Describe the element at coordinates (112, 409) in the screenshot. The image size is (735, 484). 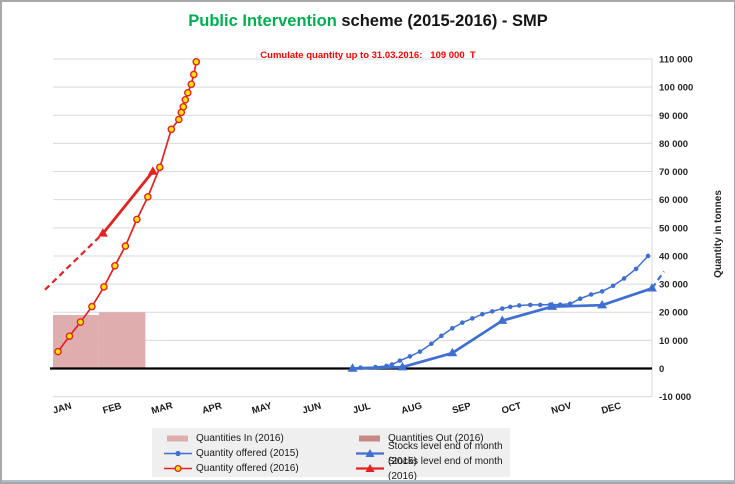
I see `x-tick-label: FEB` at that location.